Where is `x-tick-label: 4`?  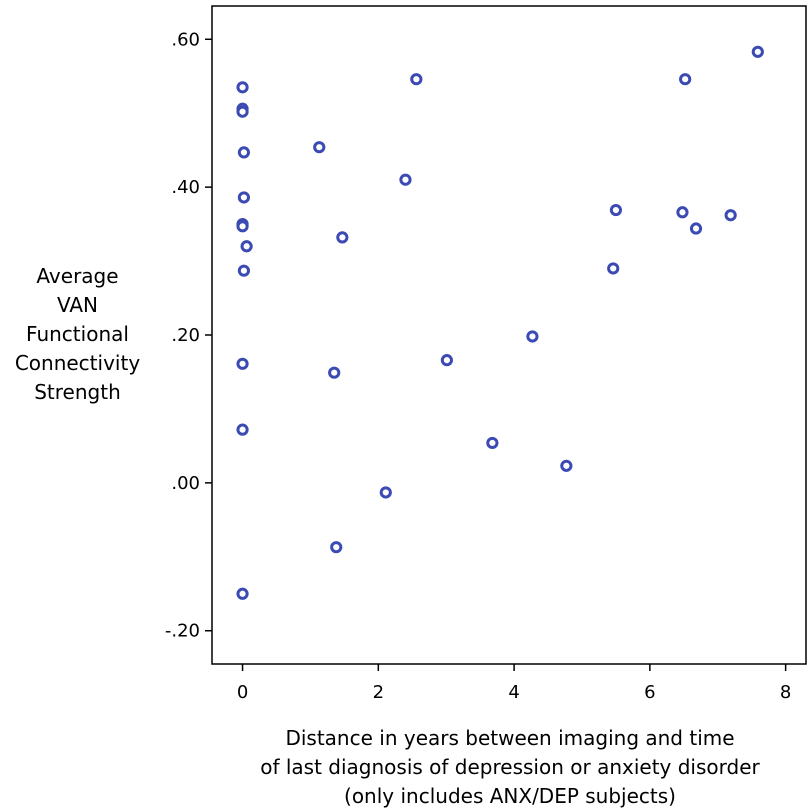
x-tick-label: 4 is located at coordinates (513, 692).